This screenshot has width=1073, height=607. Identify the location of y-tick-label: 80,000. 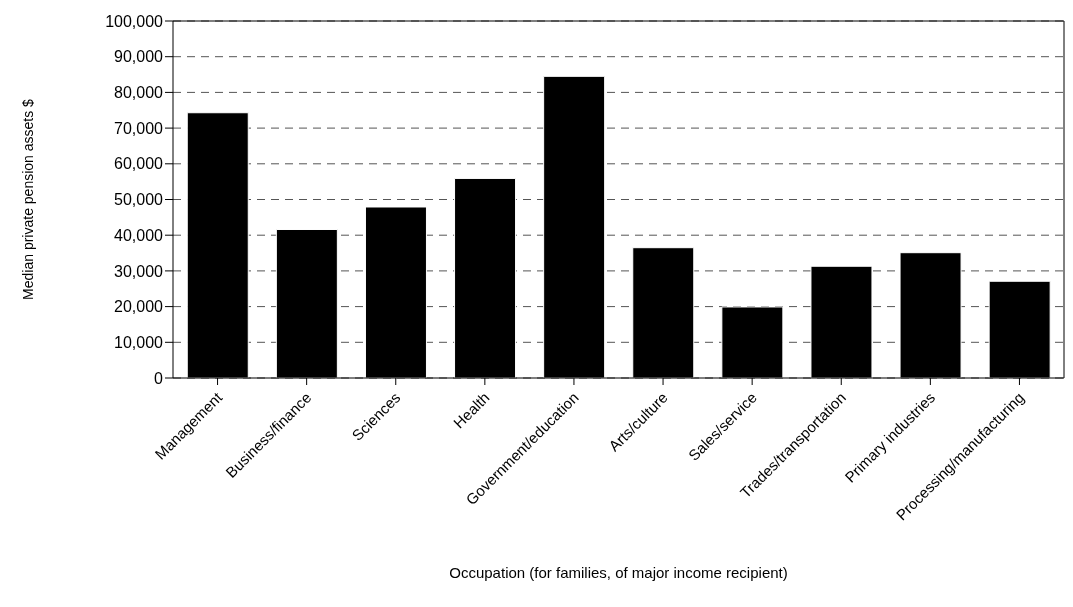
(139, 93).